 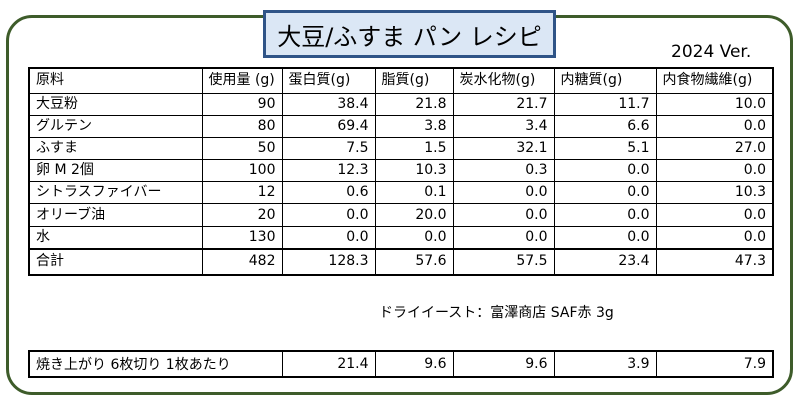 I want to click on column-header: 内糖質(g), so click(x=605, y=80).